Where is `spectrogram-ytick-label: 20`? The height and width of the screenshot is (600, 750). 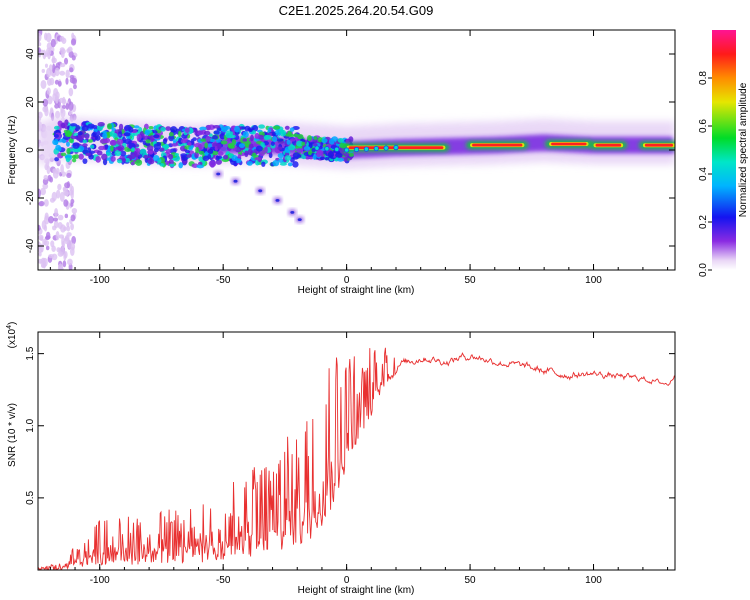
spectrogram-ytick-label: 20 is located at coordinates (30, 102).